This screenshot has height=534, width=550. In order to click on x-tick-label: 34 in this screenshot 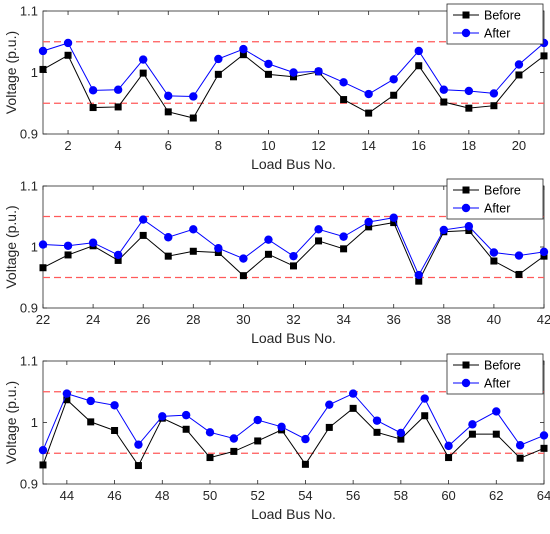, I will do `click(343, 319)`.